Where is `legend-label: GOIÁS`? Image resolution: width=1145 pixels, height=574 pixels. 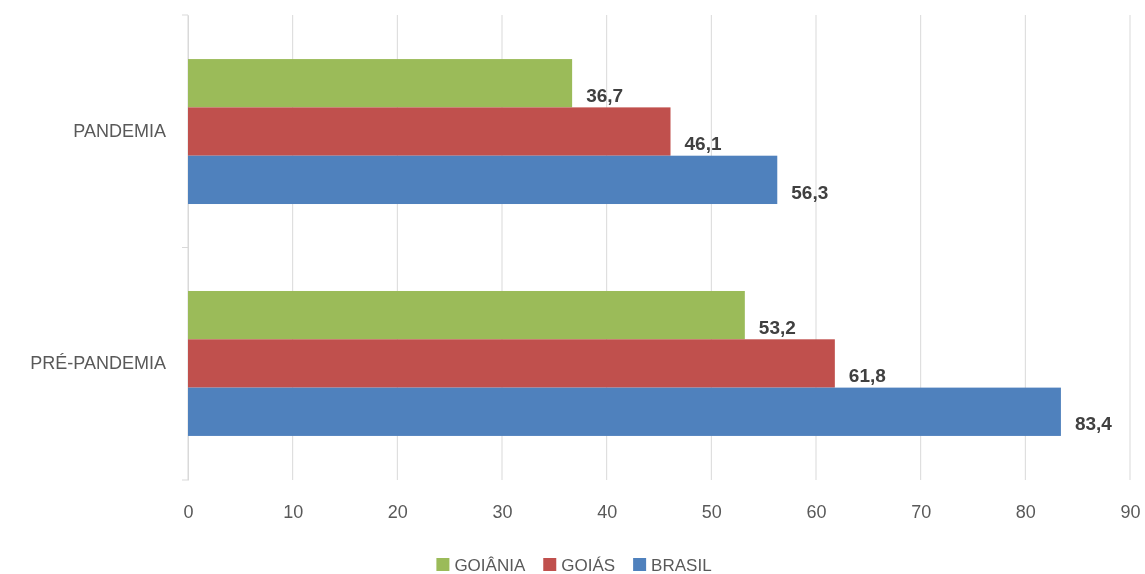
legend-label: GOIÁS is located at coordinates (588, 564).